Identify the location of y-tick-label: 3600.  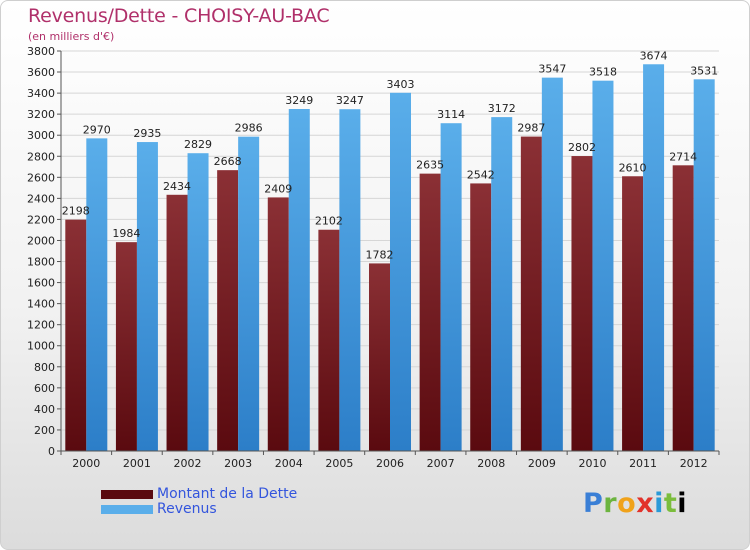
(41, 72).